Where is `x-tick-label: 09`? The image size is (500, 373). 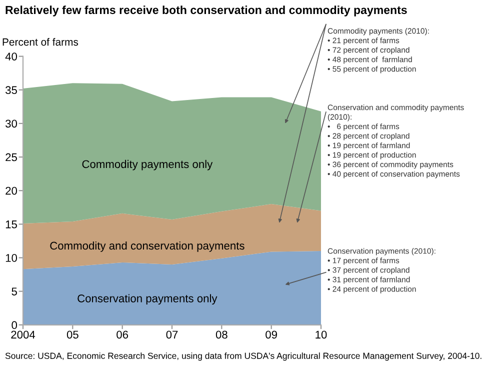
x-tick-label: 09 is located at coordinates (271, 334).